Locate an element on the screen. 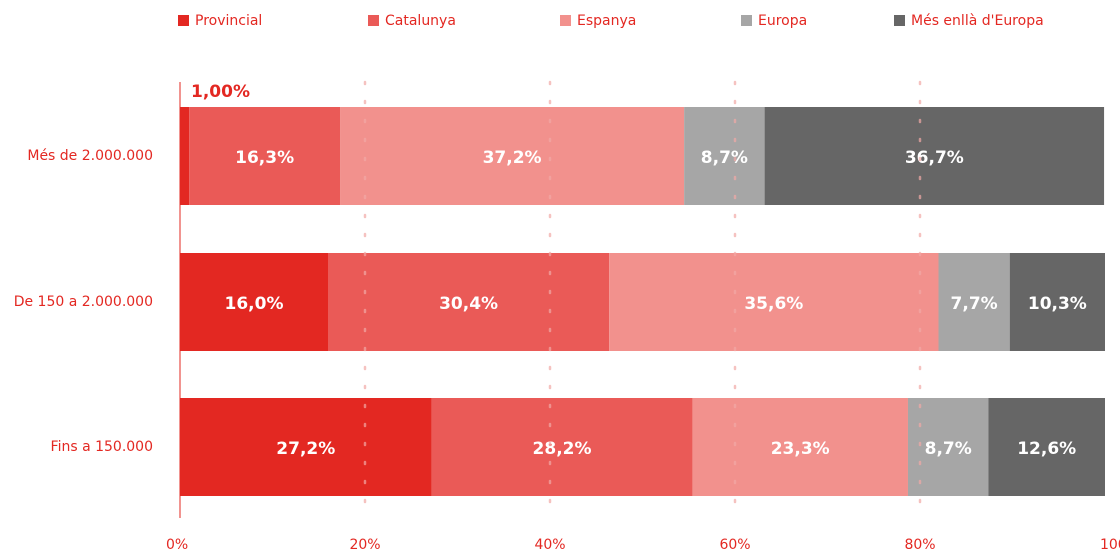 The image size is (1120, 554). x-tick-label: 60% is located at coordinates (734, 545).